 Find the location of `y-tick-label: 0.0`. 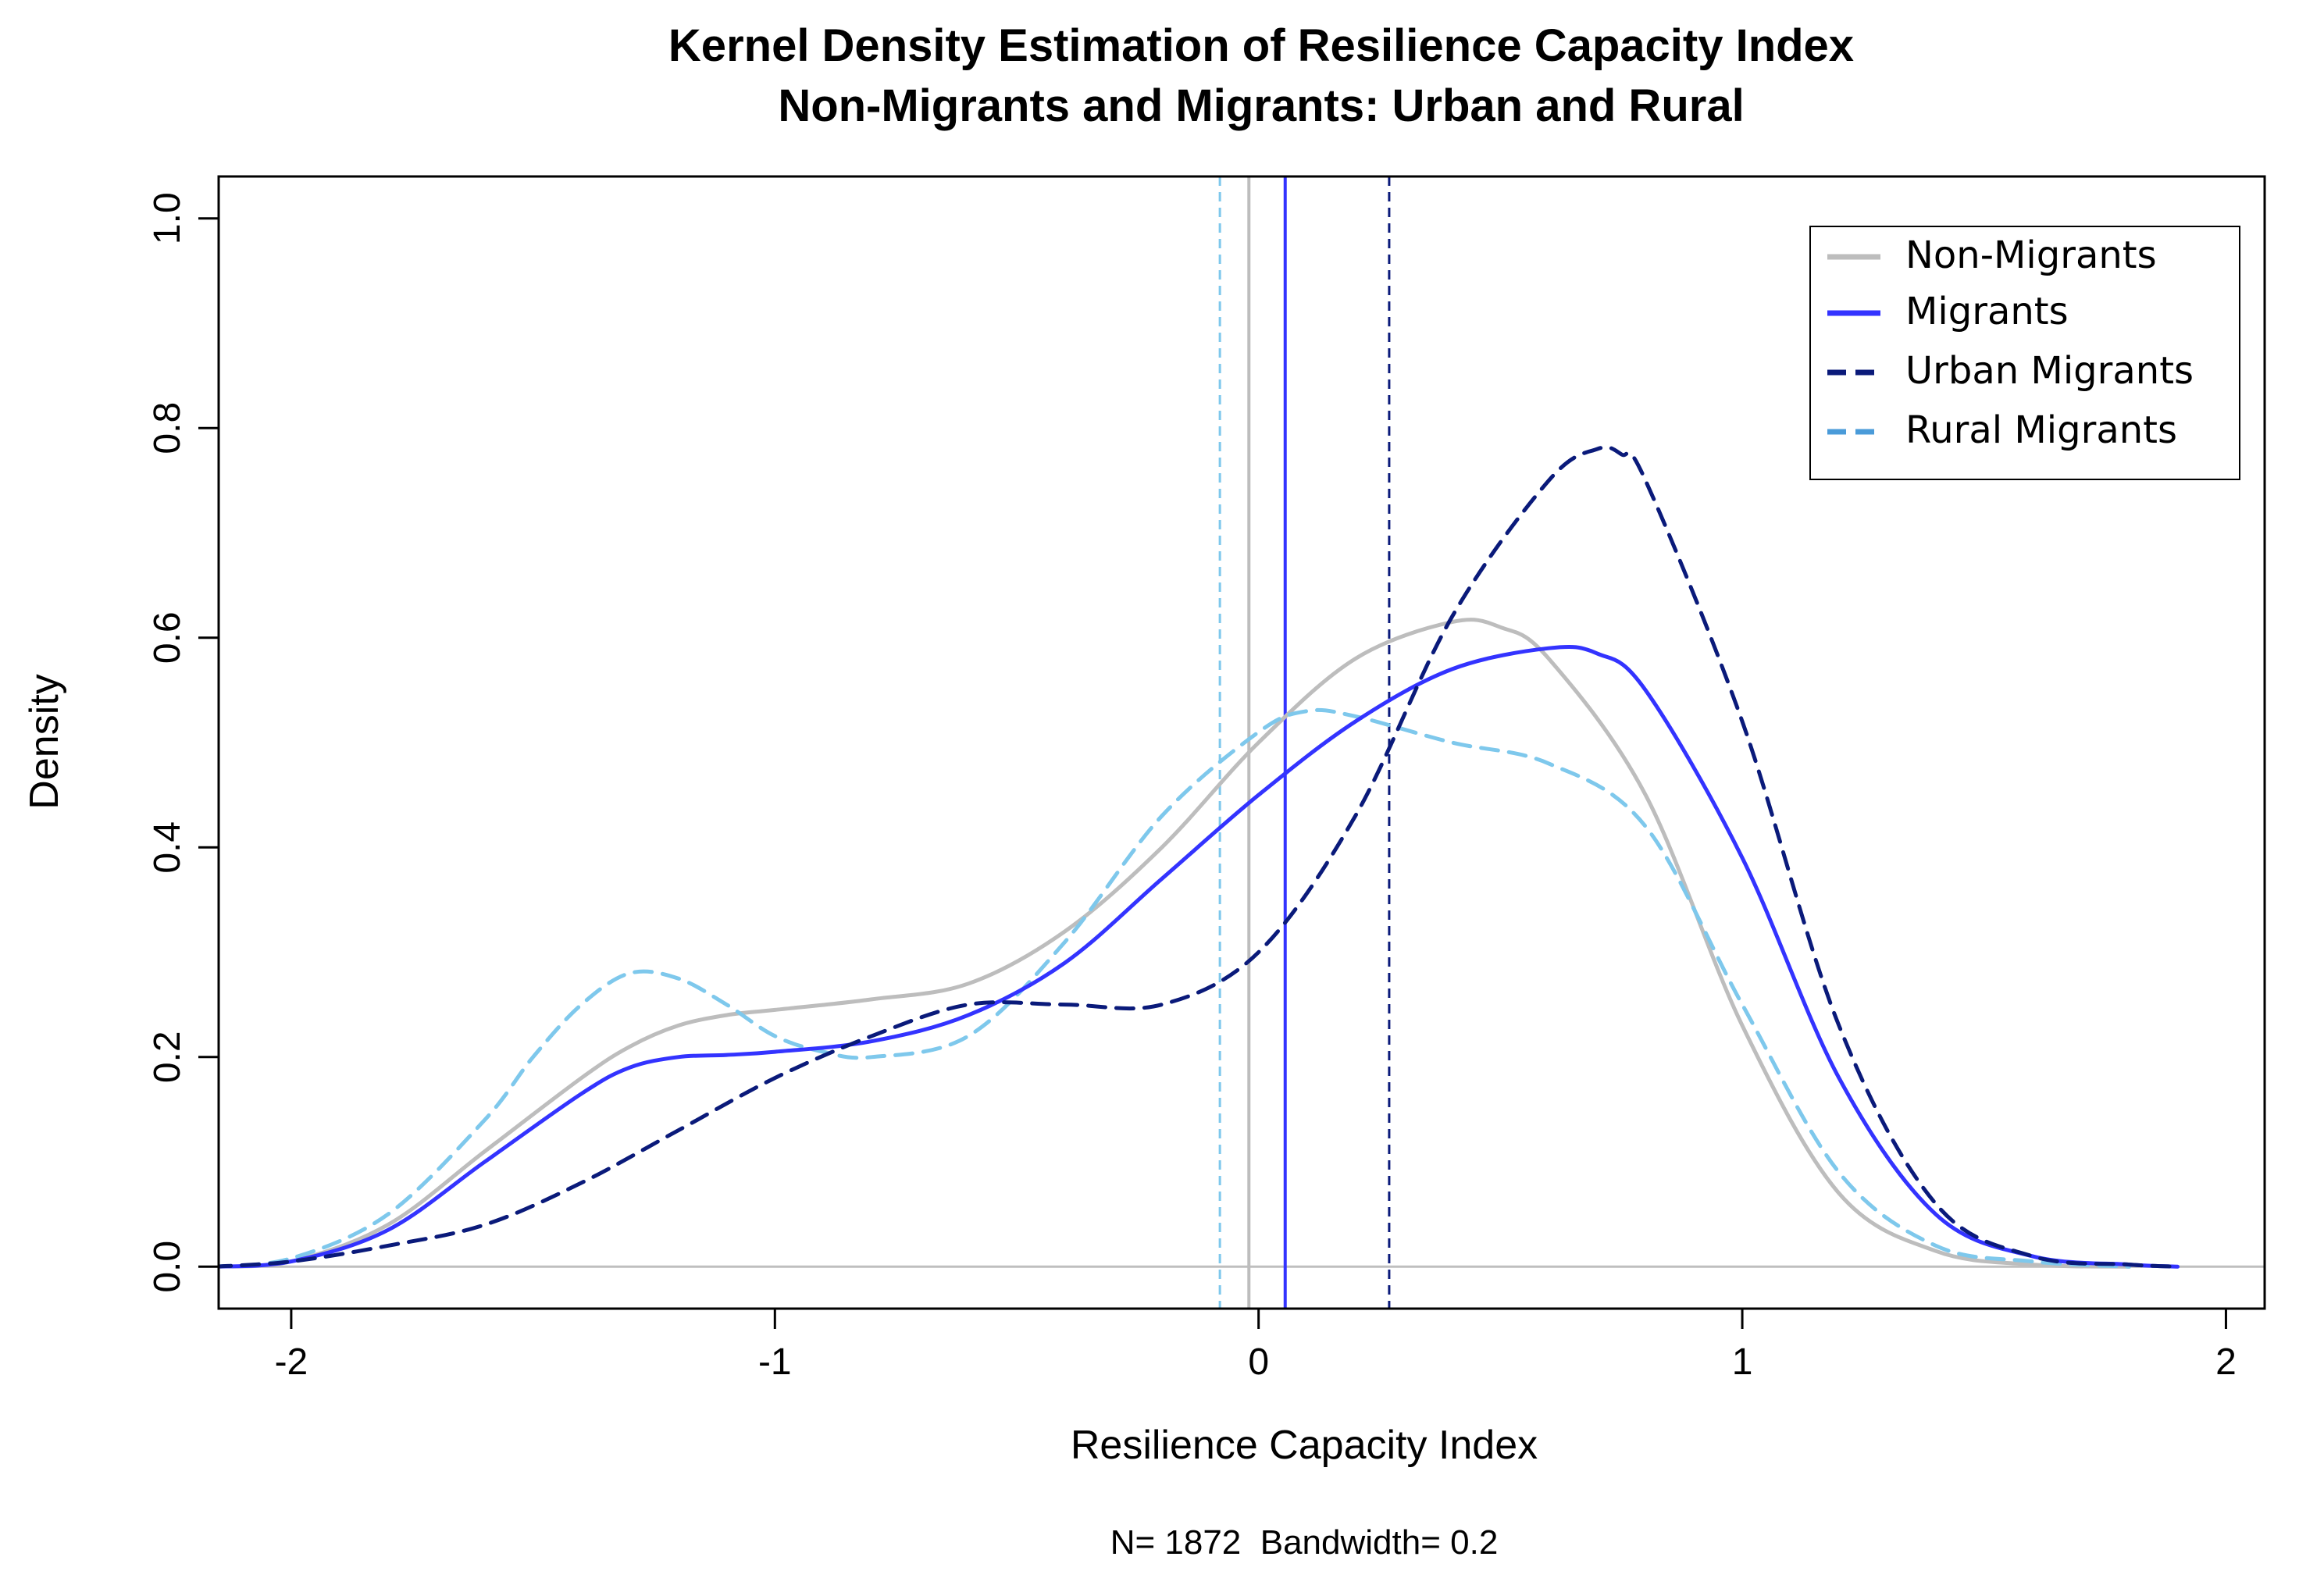

y-tick-label: 0.0 is located at coordinates (167, 1267).